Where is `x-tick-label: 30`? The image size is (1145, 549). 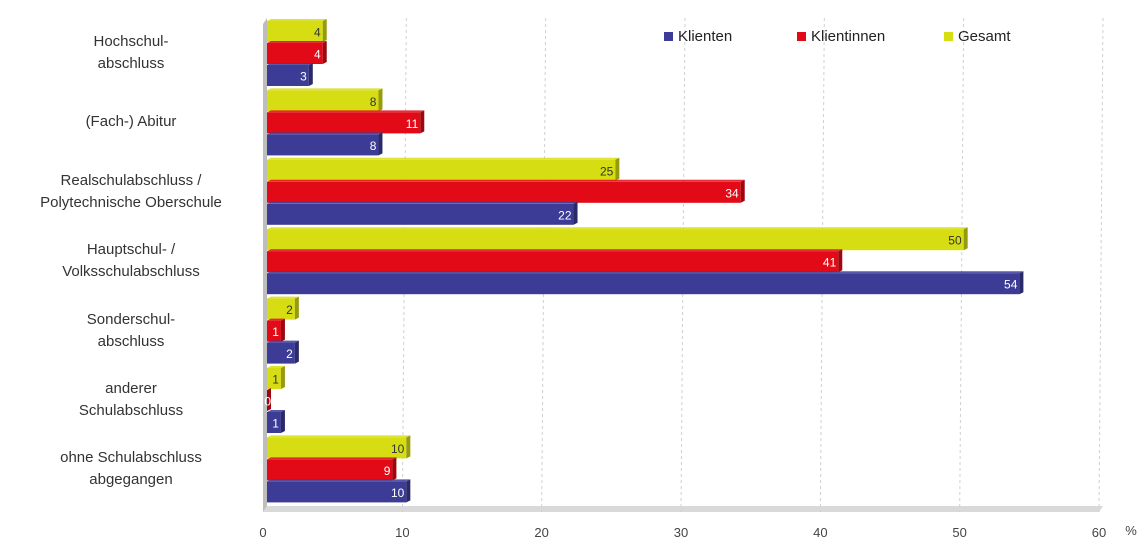
x-tick-label: 30 is located at coordinates (681, 532).